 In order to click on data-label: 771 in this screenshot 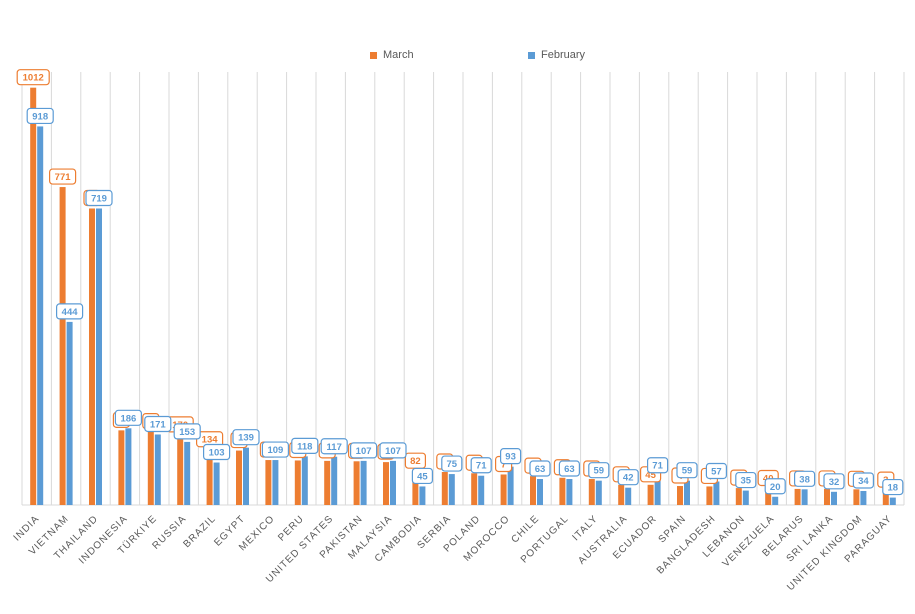, I will do `click(62, 176)`.